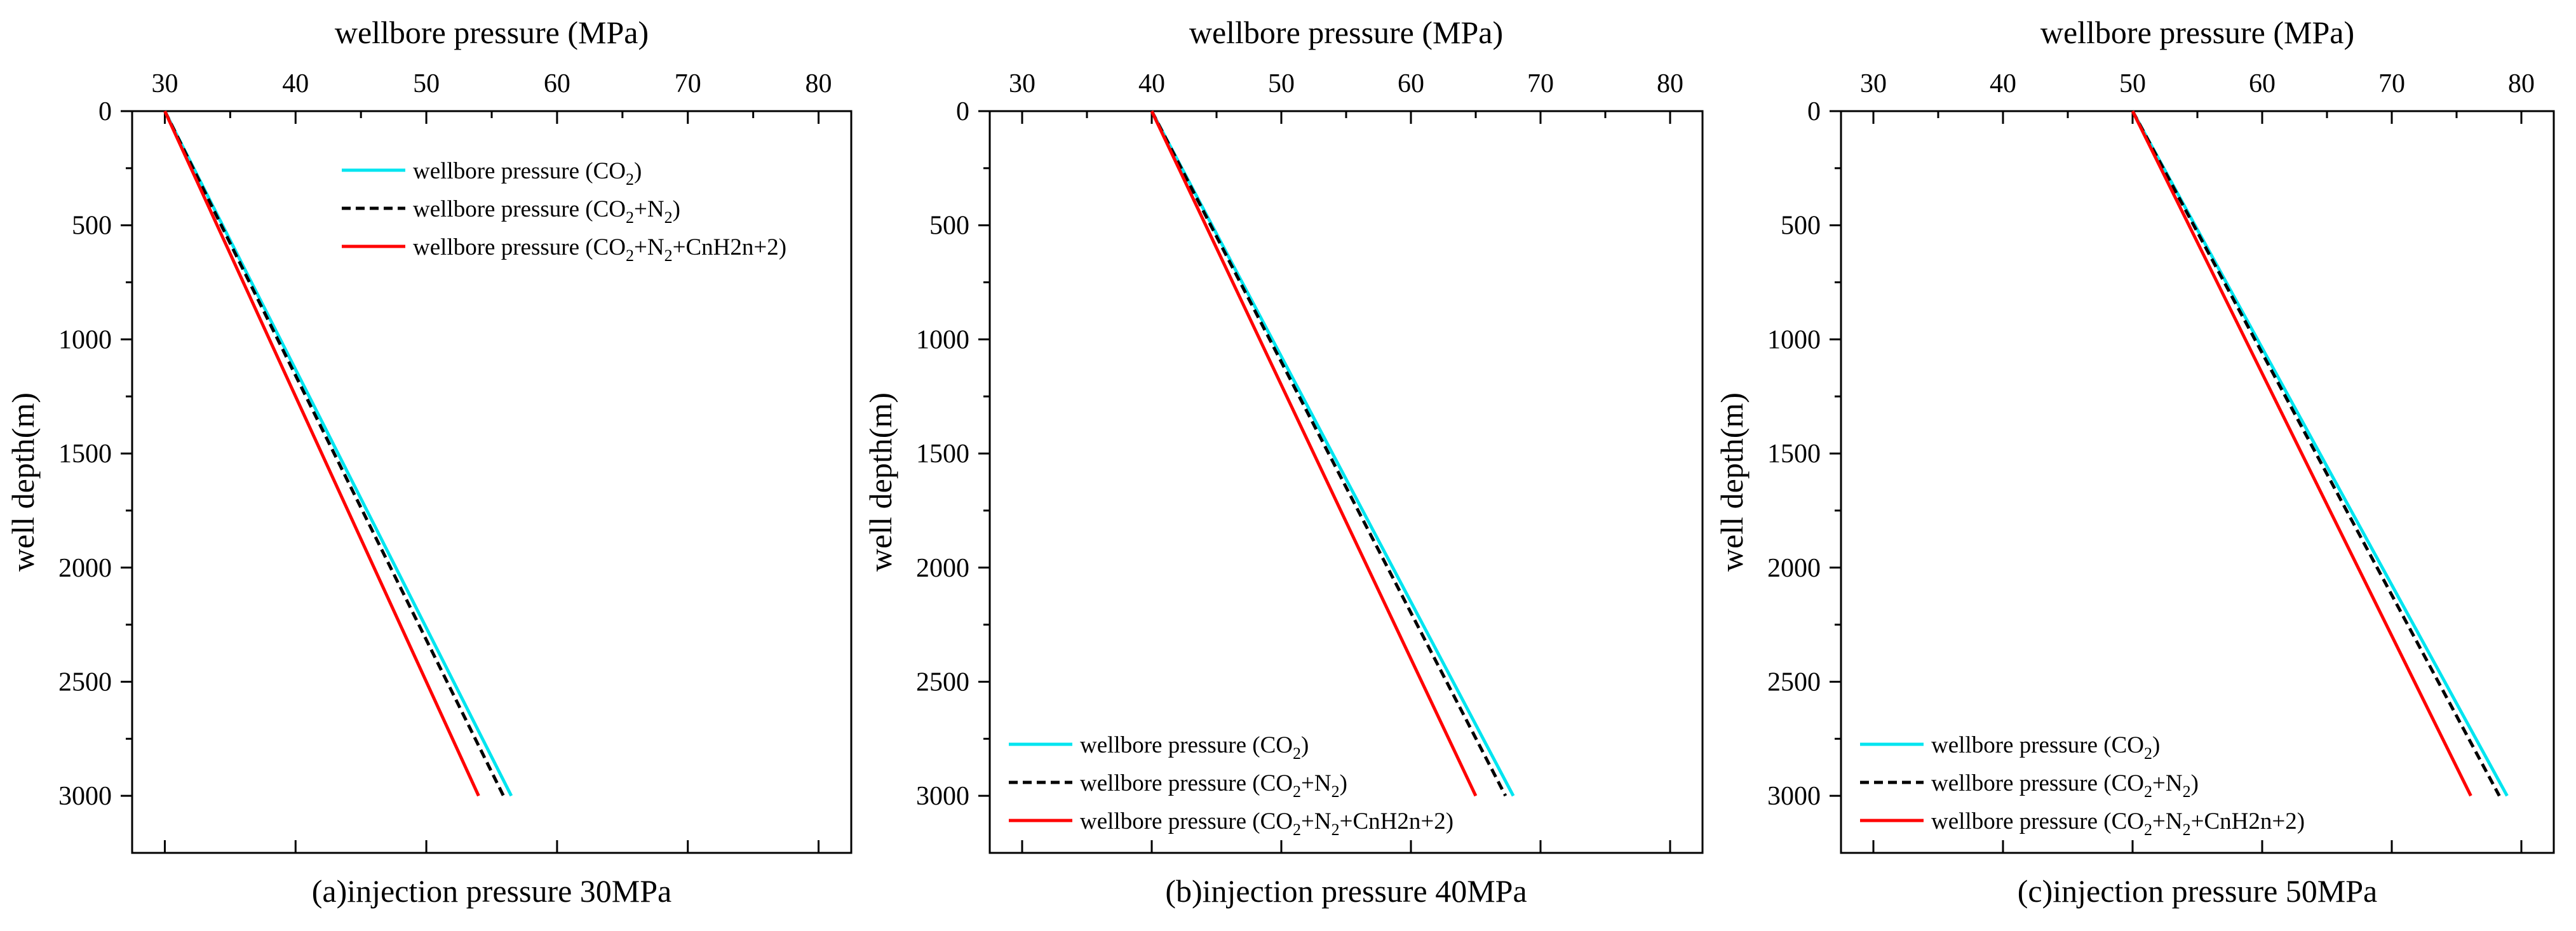 The width and height of the screenshot is (2576, 931). I want to click on panel-caption: (b)injection pressure 40MPa, so click(1346, 891).